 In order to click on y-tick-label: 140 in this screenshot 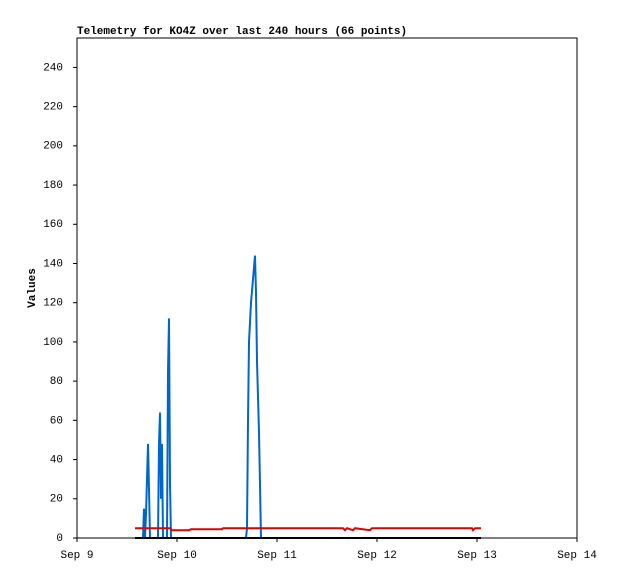, I will do `click(53, 264)`.